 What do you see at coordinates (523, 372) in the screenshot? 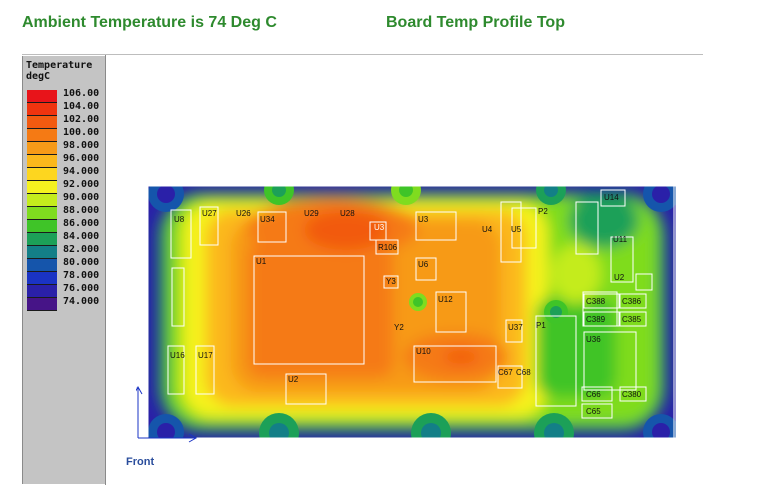
I see `svg-text: C68` at bounding box center [523, 372].